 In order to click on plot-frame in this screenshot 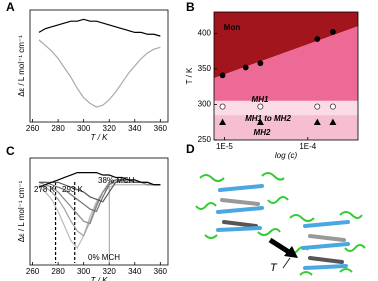, I will do `click(99, 211)`.